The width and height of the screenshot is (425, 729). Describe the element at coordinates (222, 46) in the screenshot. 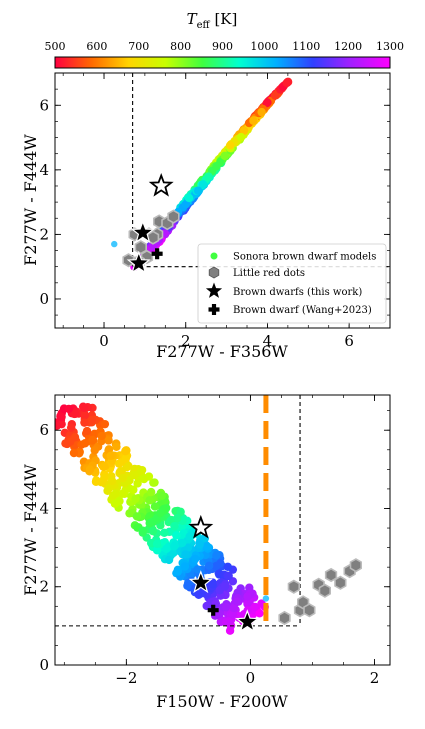

I see `colorbar-tick-label: 900` at that location.